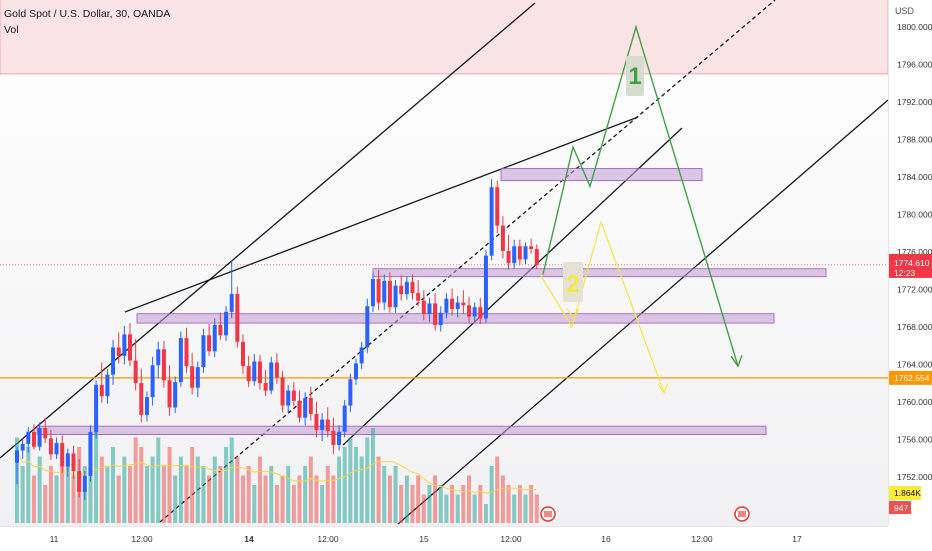 This screenshot has height=551, width=932. I want to click on volume-value: 947, so click(901, 508).